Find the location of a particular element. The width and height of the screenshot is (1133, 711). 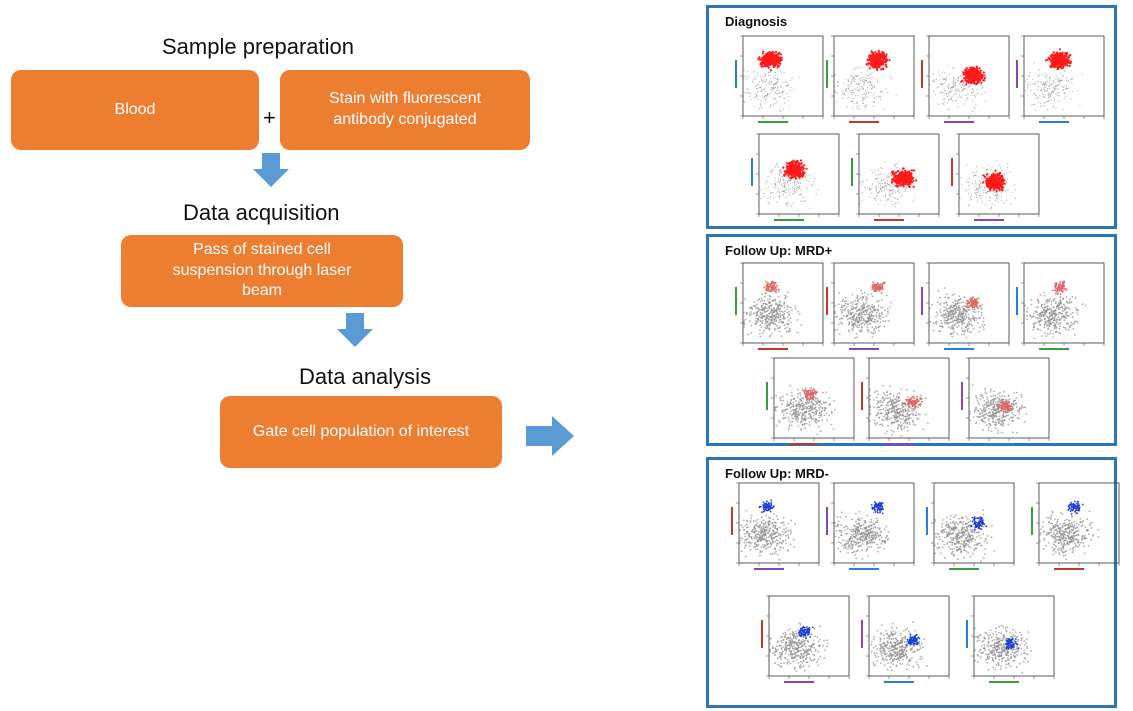

panel-title: Follow Up: MRD- is located at coordinates (777, 473).